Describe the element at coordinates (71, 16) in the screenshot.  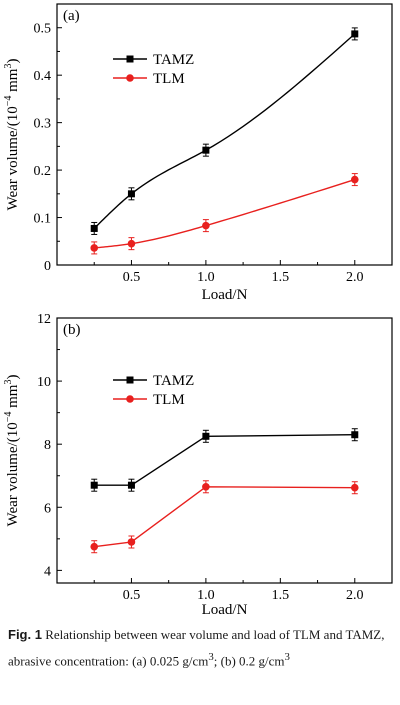
I see `panel-label: (a)` at that location.